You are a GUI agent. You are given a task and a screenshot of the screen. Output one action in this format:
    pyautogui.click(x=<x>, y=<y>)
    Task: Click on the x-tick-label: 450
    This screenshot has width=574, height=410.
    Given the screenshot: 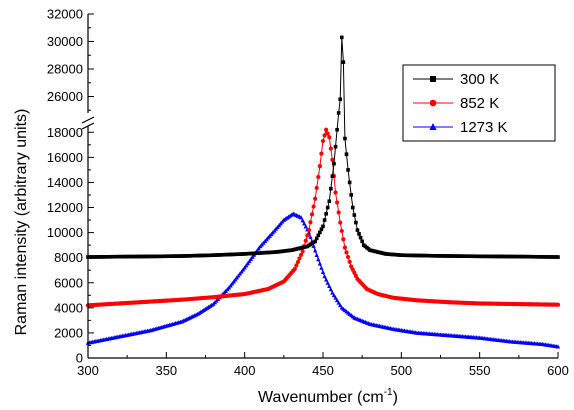 What is the action you would take?
    pyautogui.click(x=323, y=370)
    